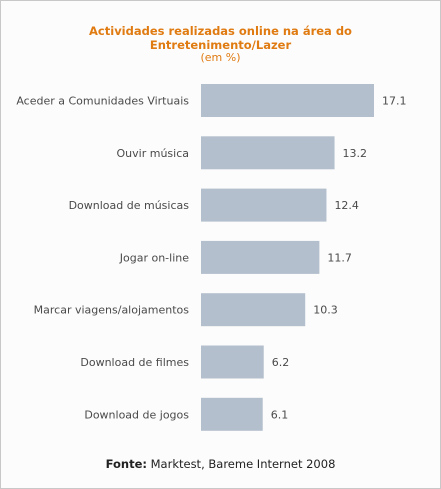 This screenshot has height=489, width=441. I want to click on category-label-6: Download de filmes, so click(134, 362).